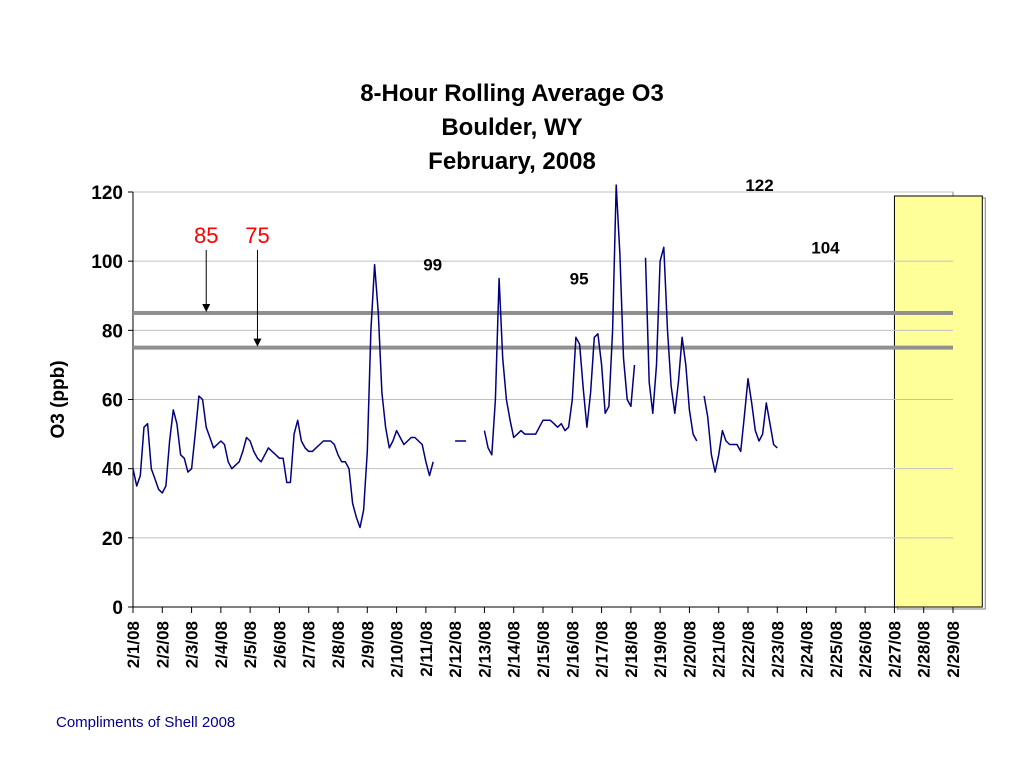 The height and width of the screenshot is (768, 1024). I want to click on x-tick-label: 2/5/08, so click(250, 644).